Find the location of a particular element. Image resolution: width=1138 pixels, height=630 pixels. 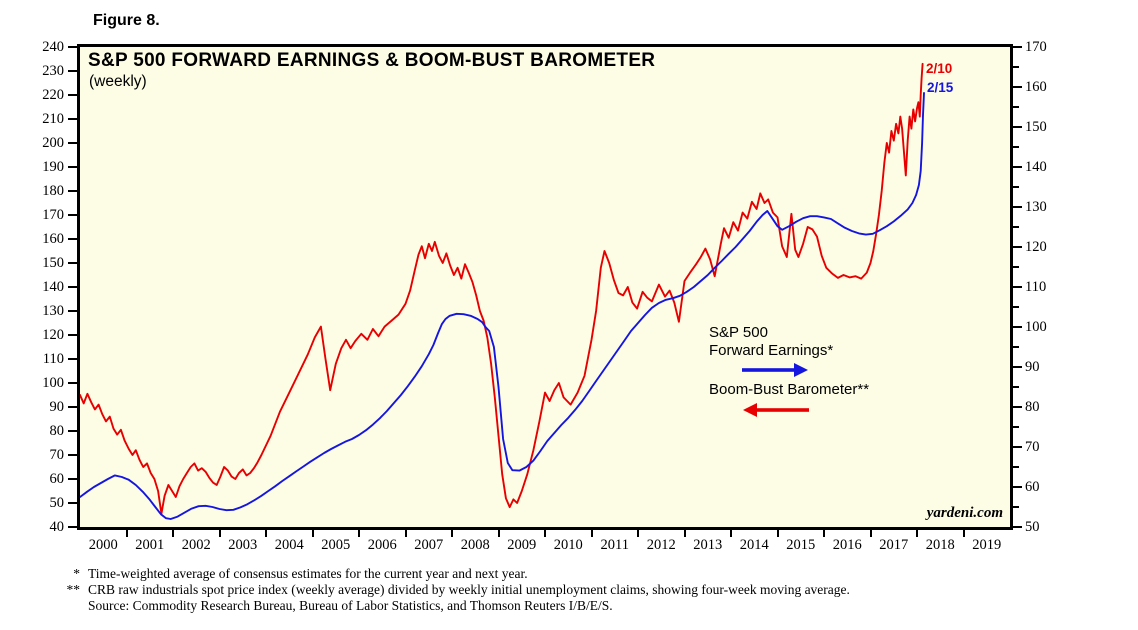

left-axis-tick-label: 230 is located at coordinates (53, 71).